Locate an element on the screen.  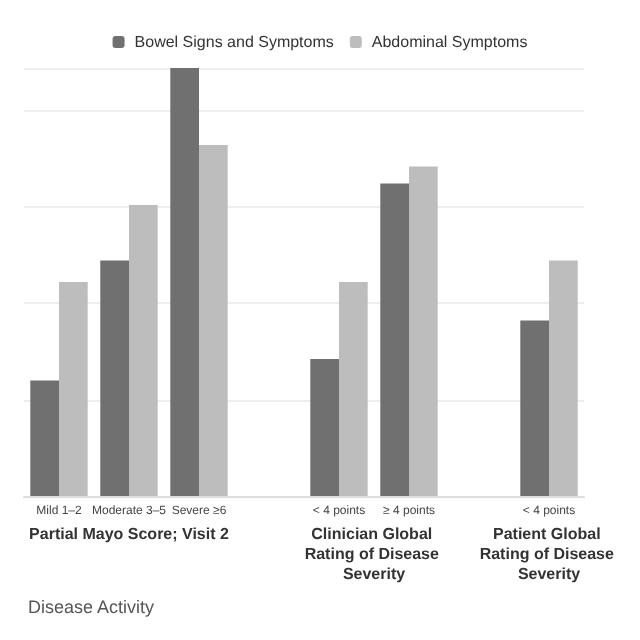
text: Partial Mayo Score; Visit 2 is located at coordinates (129, 534).